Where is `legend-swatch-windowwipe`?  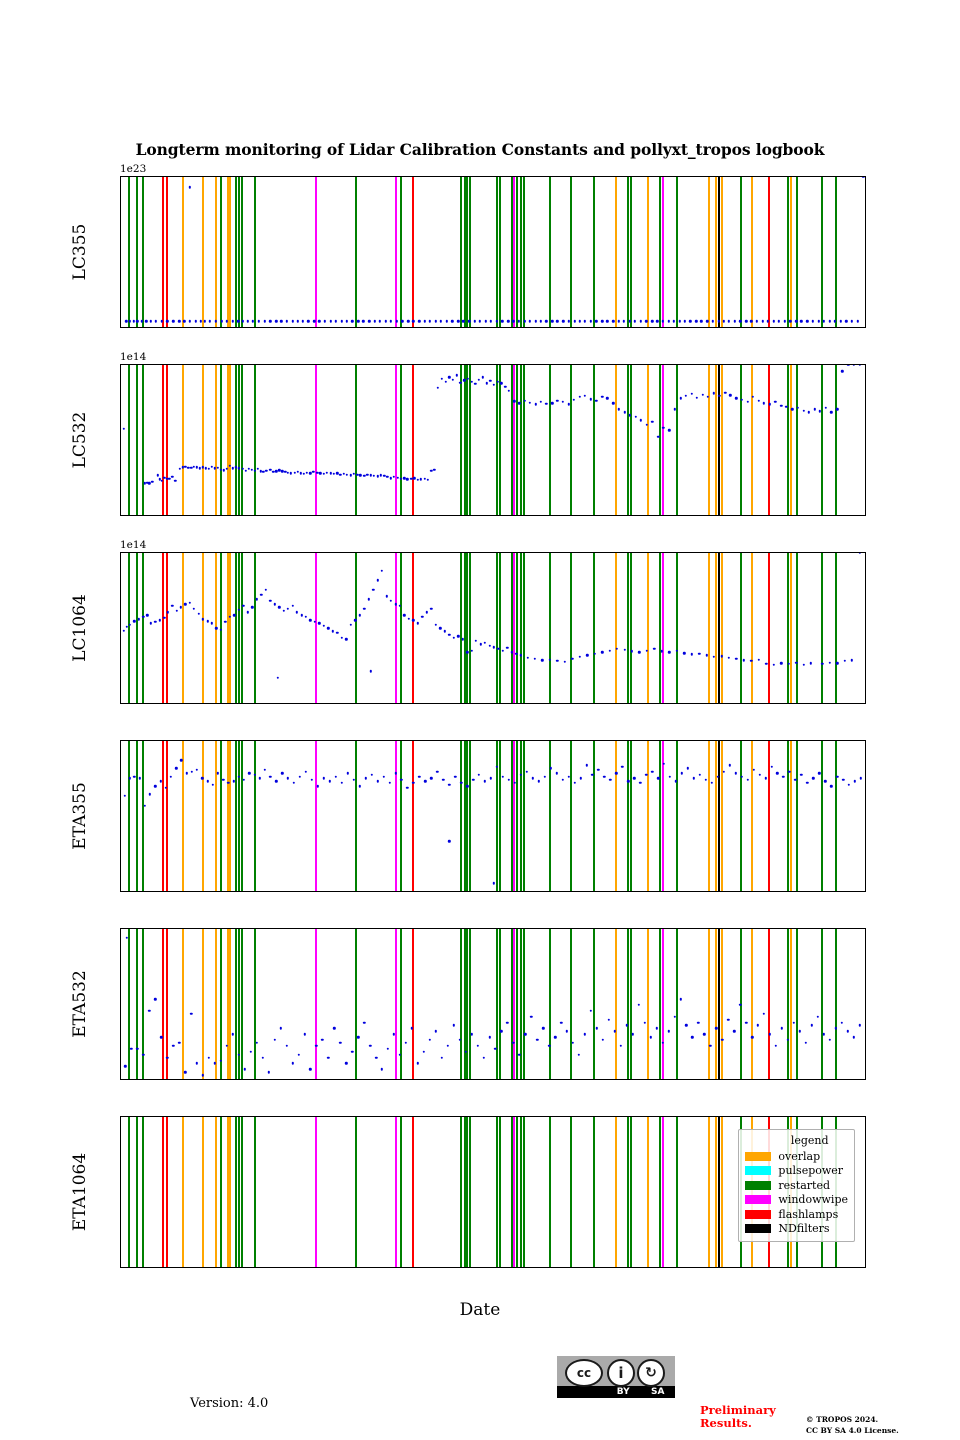
legend-swatch-windowwipe is located at coordinates (758, 1200).